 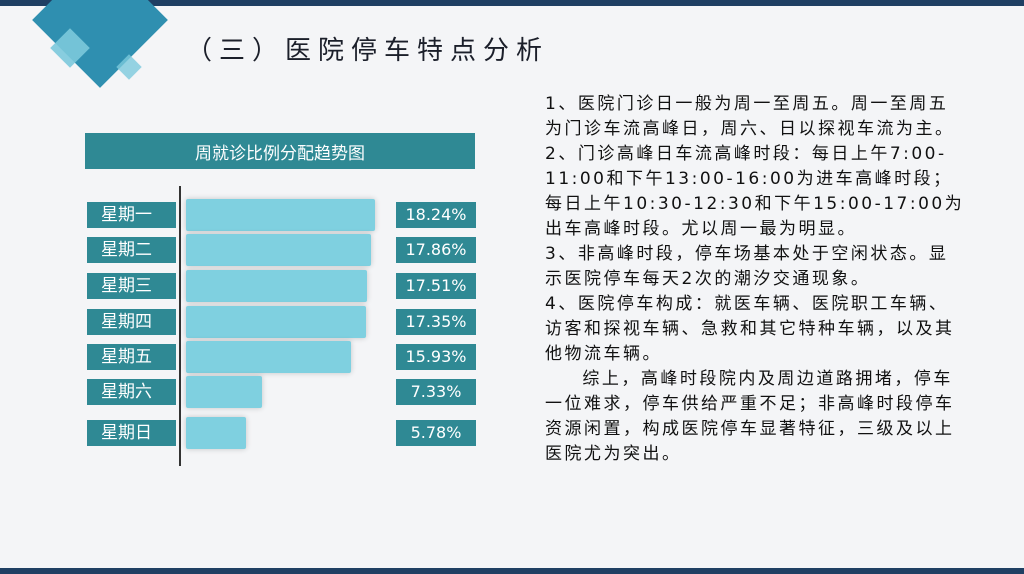 I want to click on chart-title: 周就诊比例分配趋势图, so click(x=280, y=151).